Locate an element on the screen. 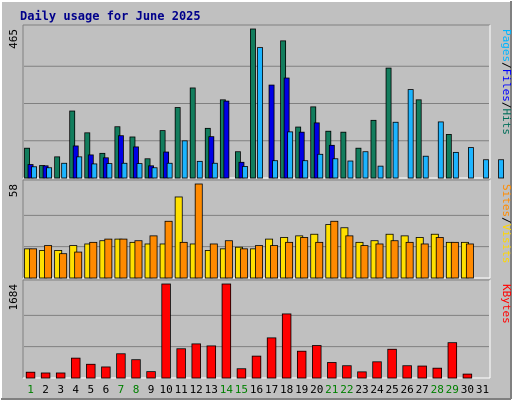 Image resolution: width=512 pixels, height=405 pixels. x-tick-label: 24 is located at coordinates (377, 389).